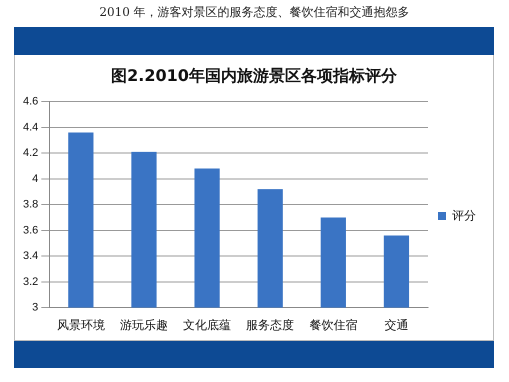 This screenshot has height=382, width=509. I want to click on x-tick-label: 服务态度, so click(270, 325).